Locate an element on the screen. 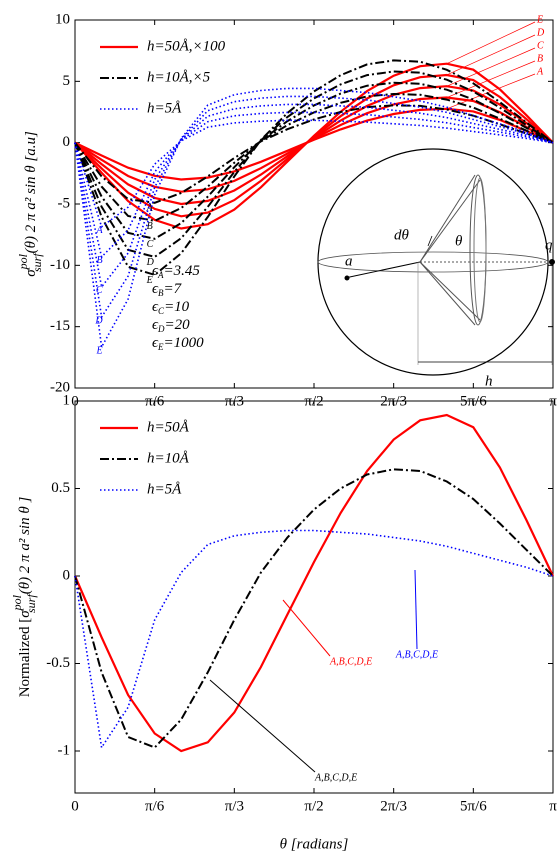  label-part: B is located at coordinates (161, 293).